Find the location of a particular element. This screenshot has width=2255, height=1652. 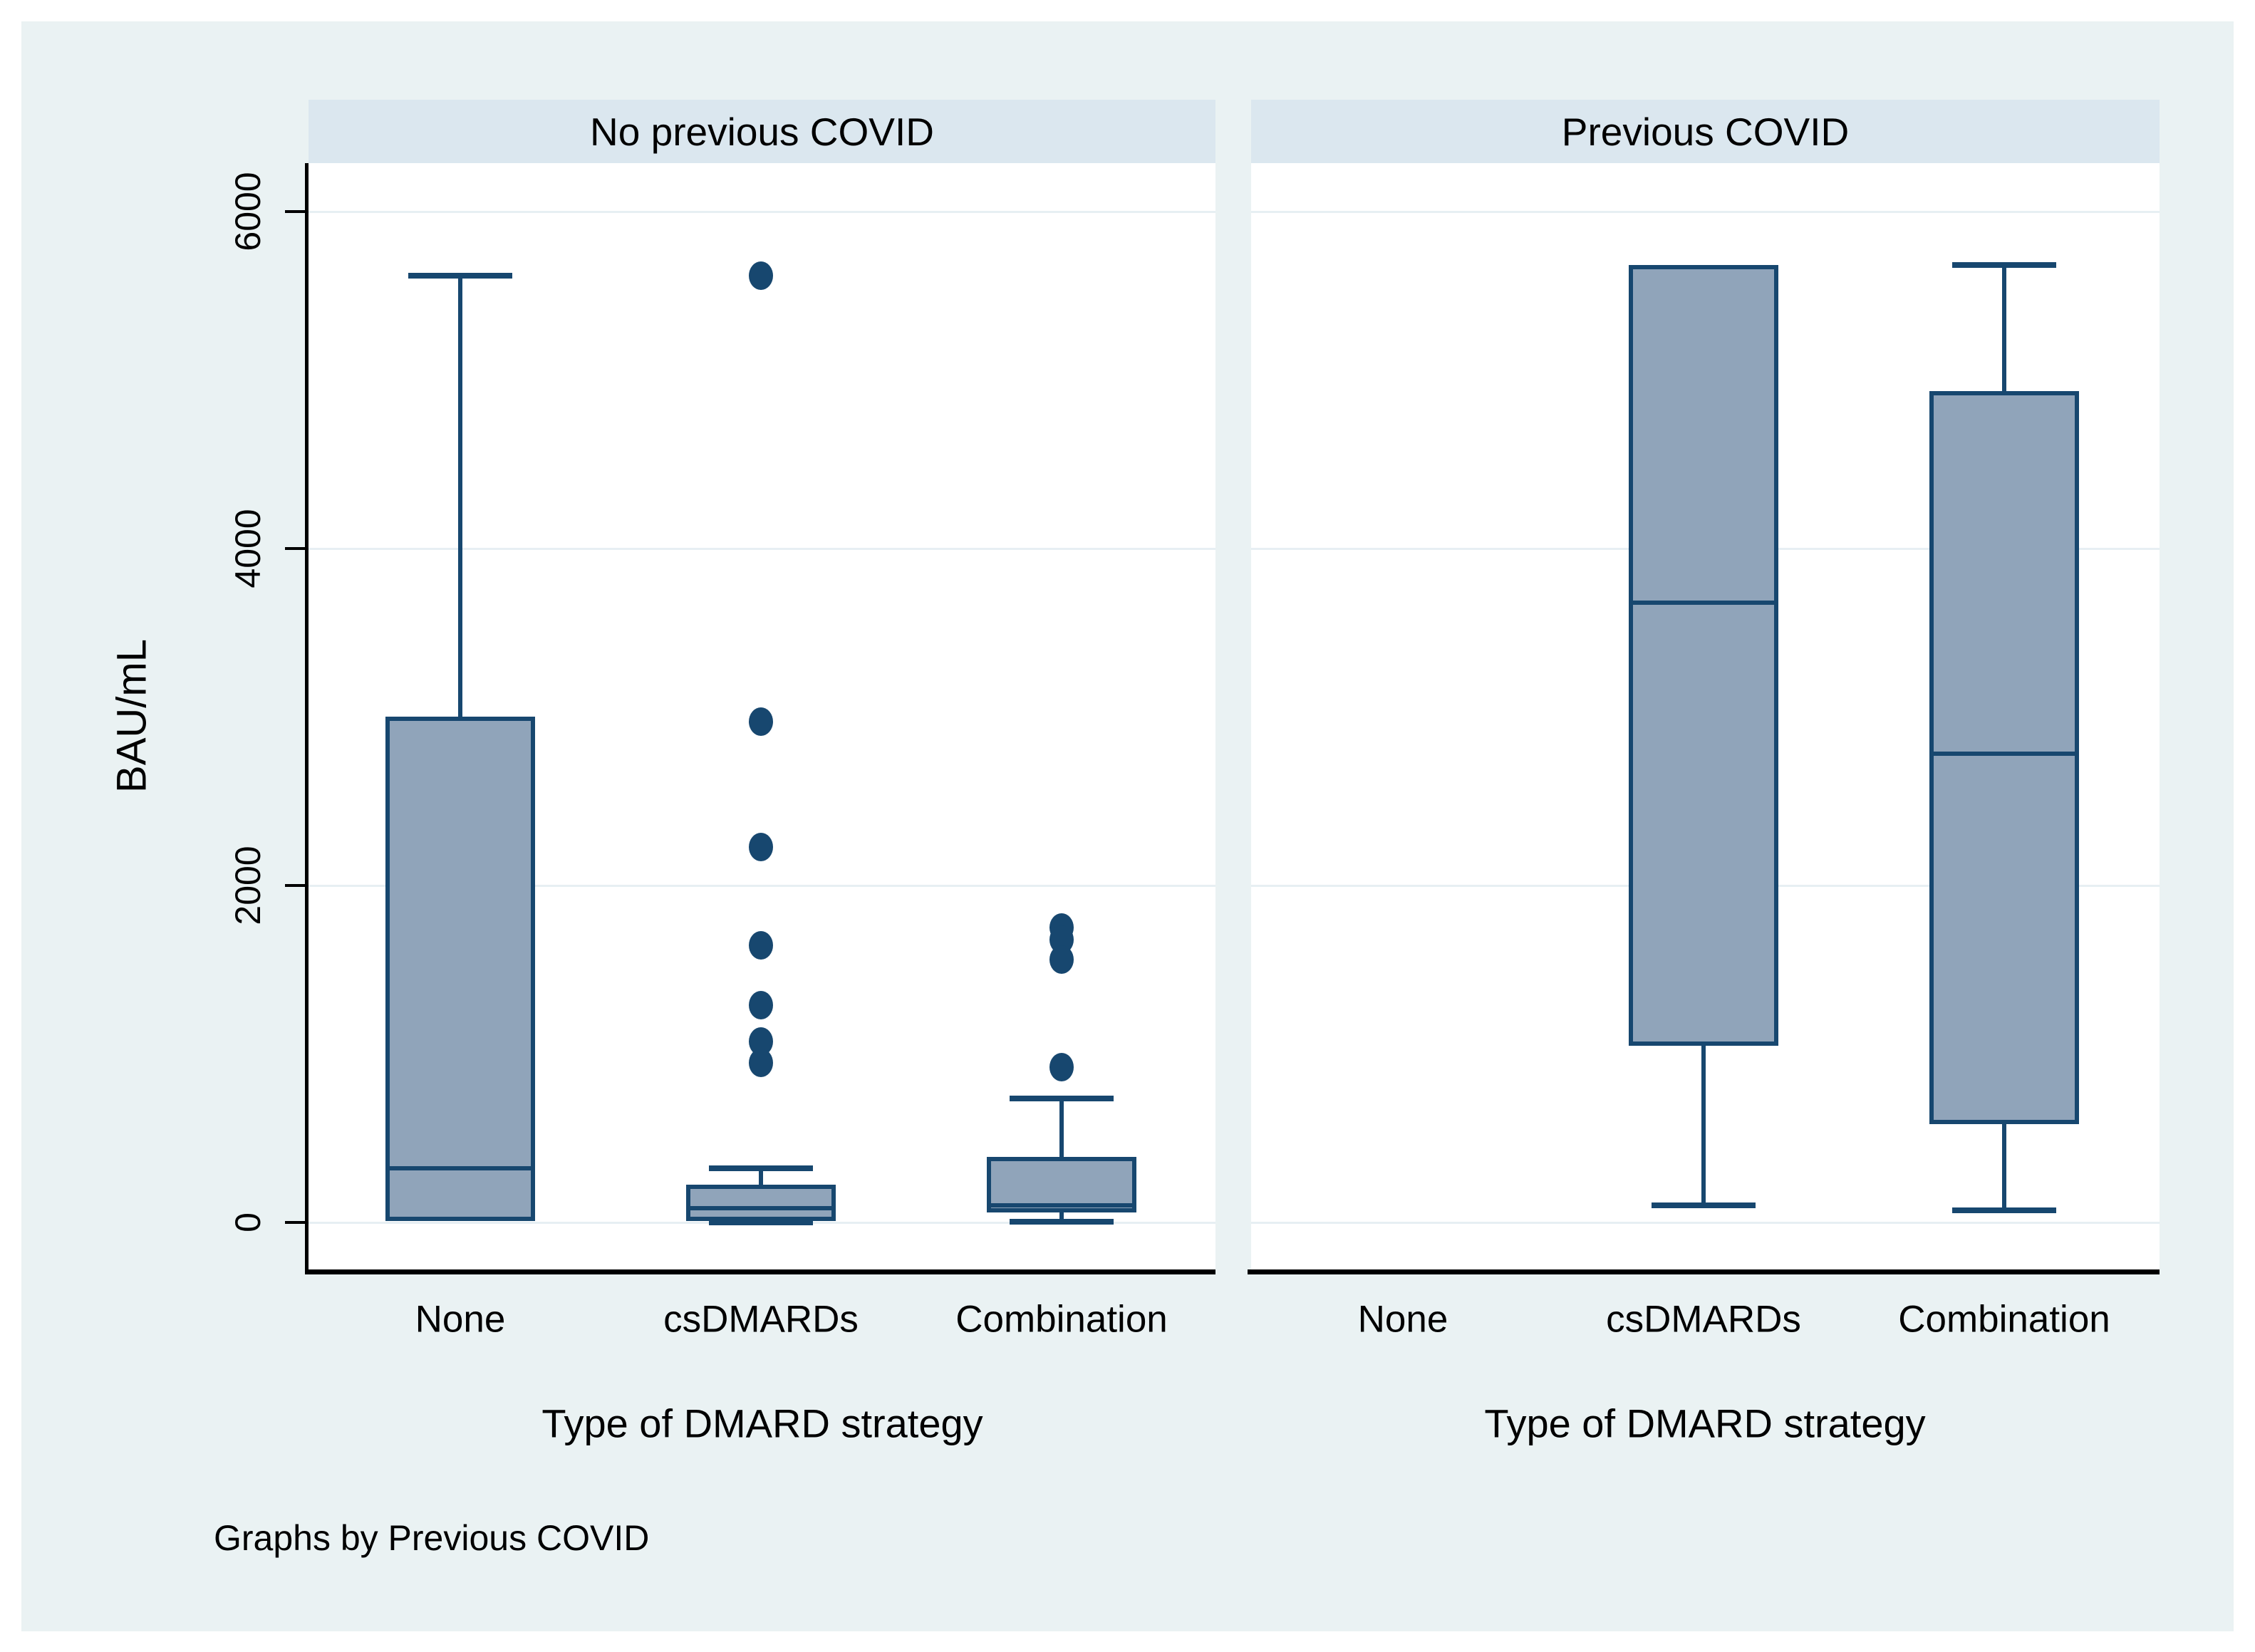

y-tick-label-0: 0 is located at coordinates (248, 1222).